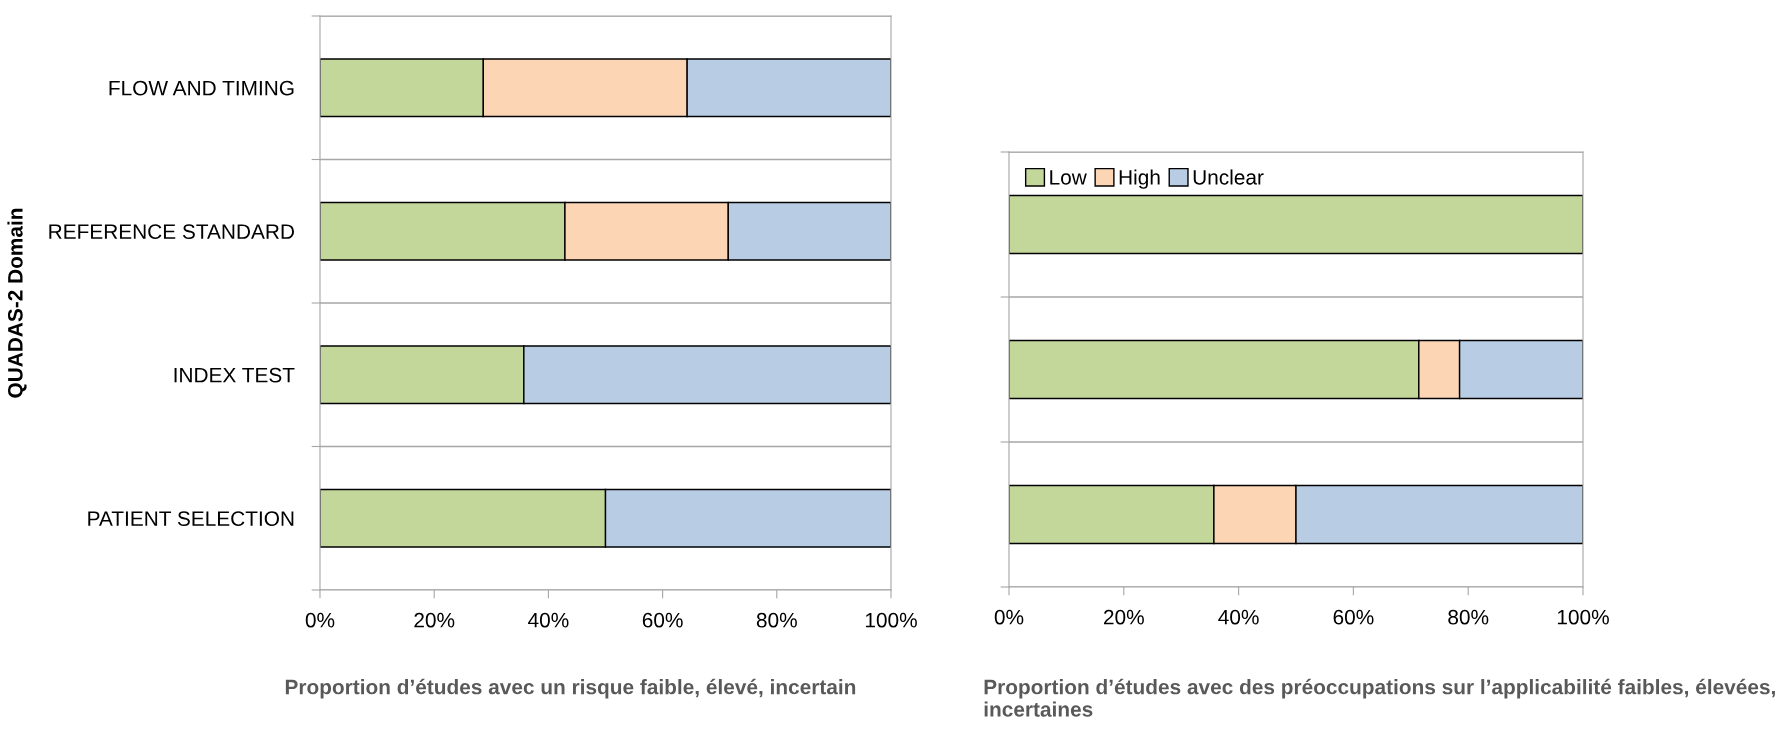  What do you see at coordinates (17, 303) in the screenshot?
I see `y-axis-title: QUADAS-2 Domain` at bounding box center [17, 303].